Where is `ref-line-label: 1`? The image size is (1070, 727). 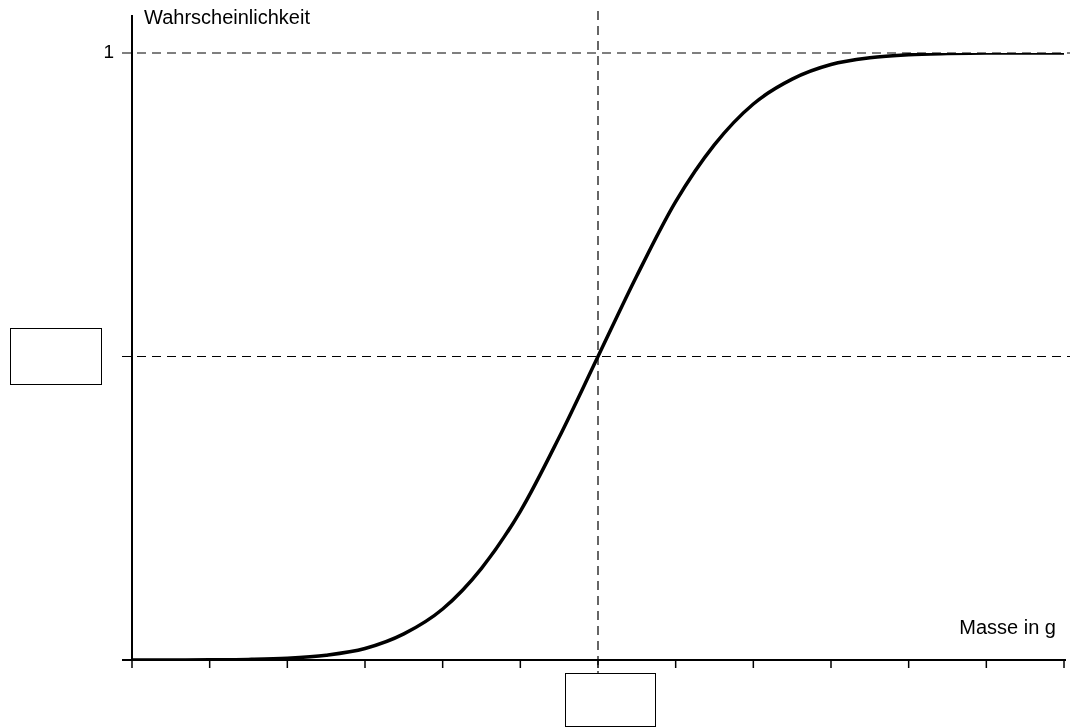 ref-line-label: 1 is located at coordinates (108, 52).